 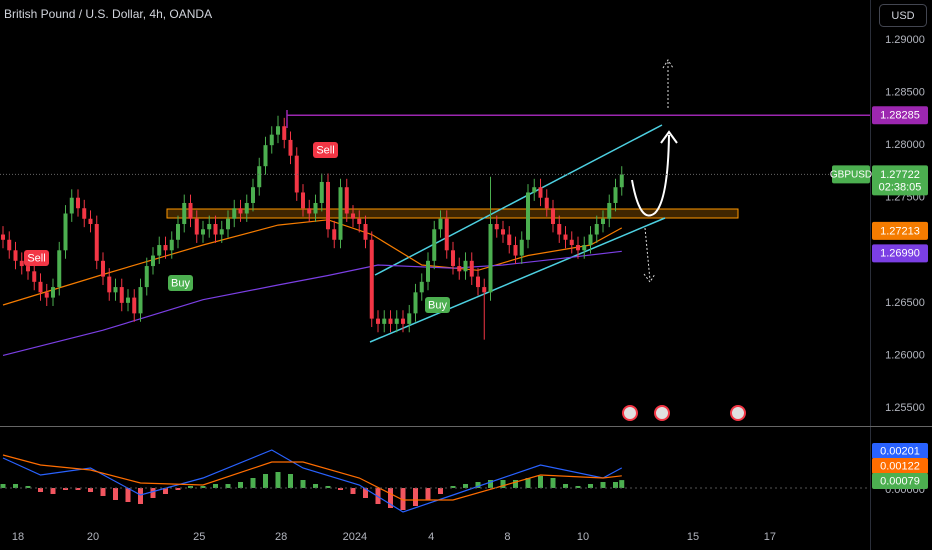 I want to click on ma-price-box, so click(x=900, y=253).